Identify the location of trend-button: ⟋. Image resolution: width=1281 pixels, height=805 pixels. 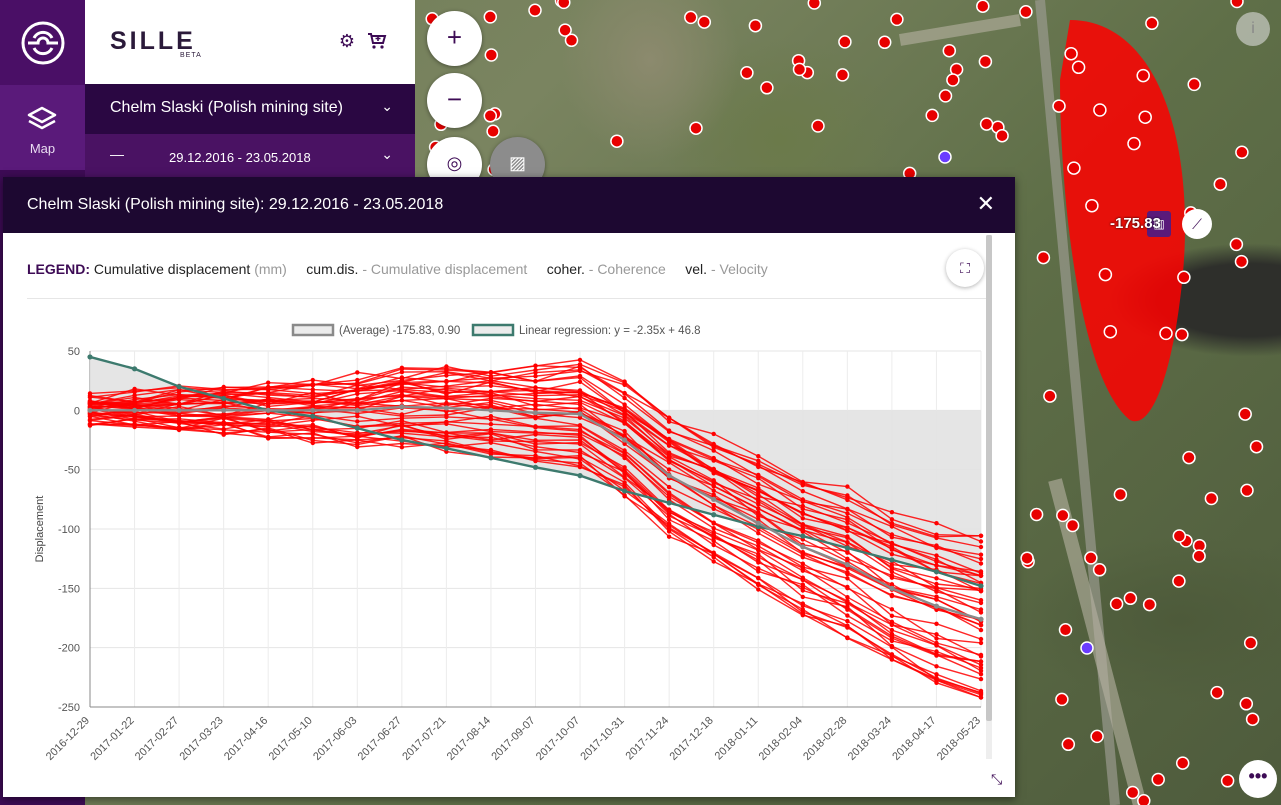
(1197, 224).